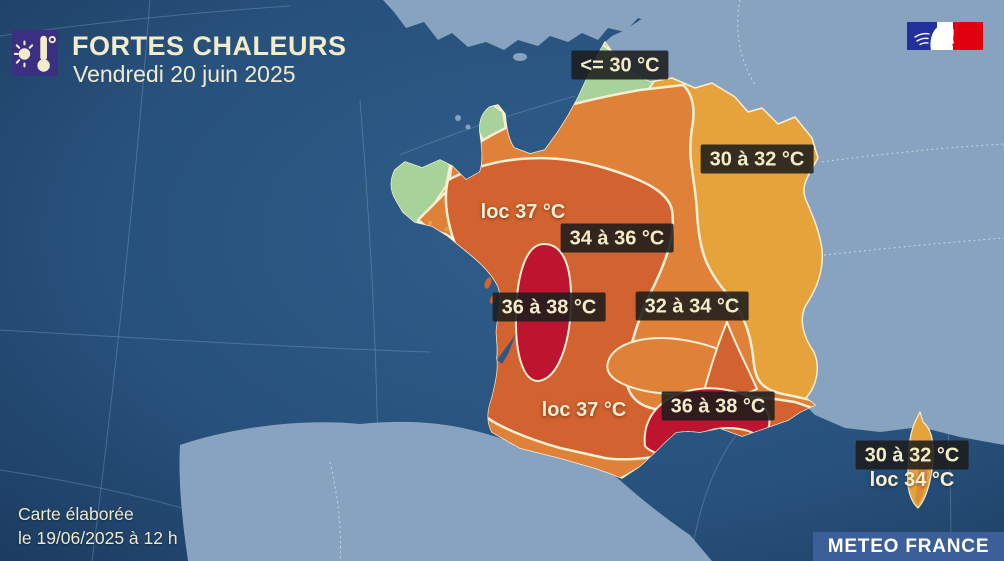  What do you see at coordinates (945, 36) in the screenshot?
I see `french-government-flag-logo` at bounding box center [945, 36].